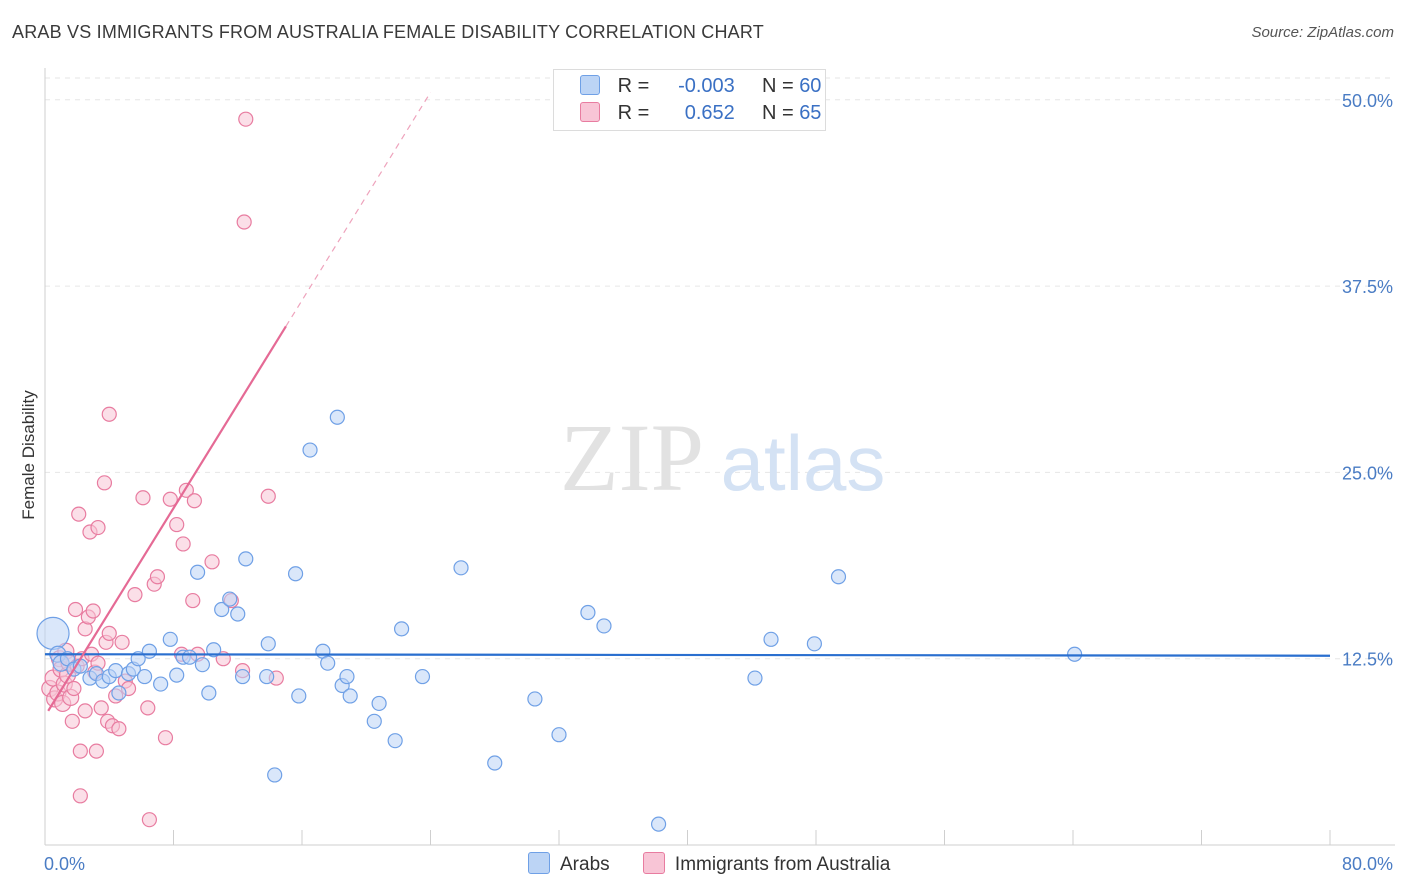 The width and height of the screenshot is (1406, 892). What do you see at coordinates (1367, 473) in the screenshot?
I see `y-tick-label: 25.0%` at bounding box center [1367, 473].